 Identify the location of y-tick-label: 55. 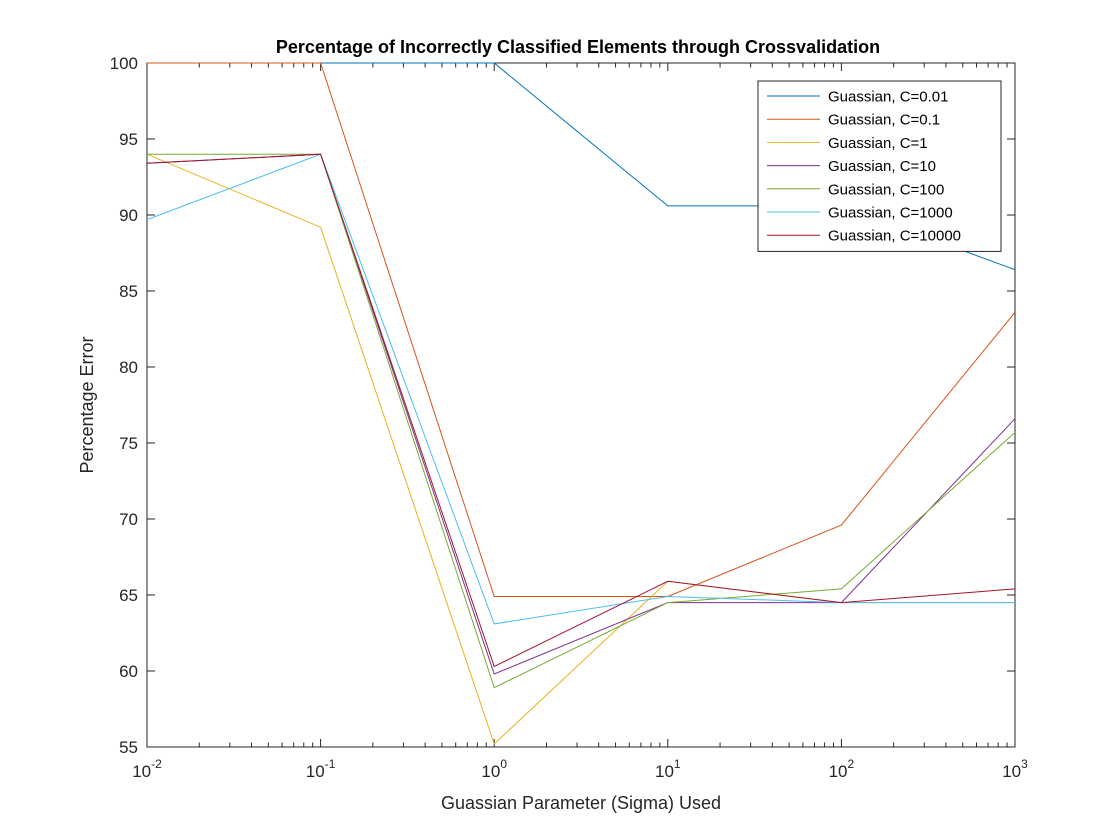
(128, 747).